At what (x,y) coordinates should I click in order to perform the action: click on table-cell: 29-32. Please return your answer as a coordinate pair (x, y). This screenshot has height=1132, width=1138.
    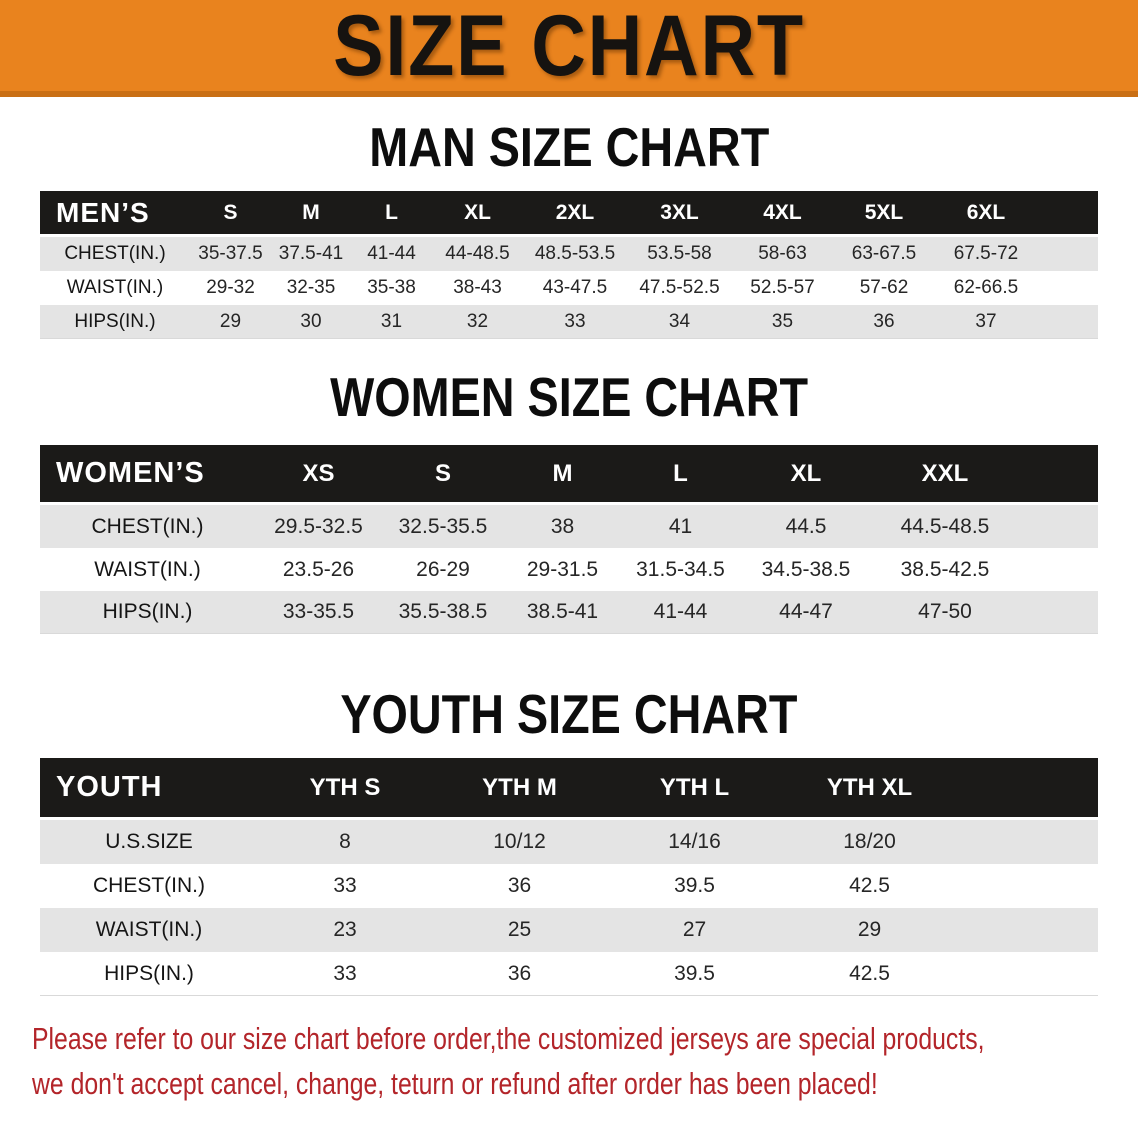
    Looking at the image, I should click on (230, 288).